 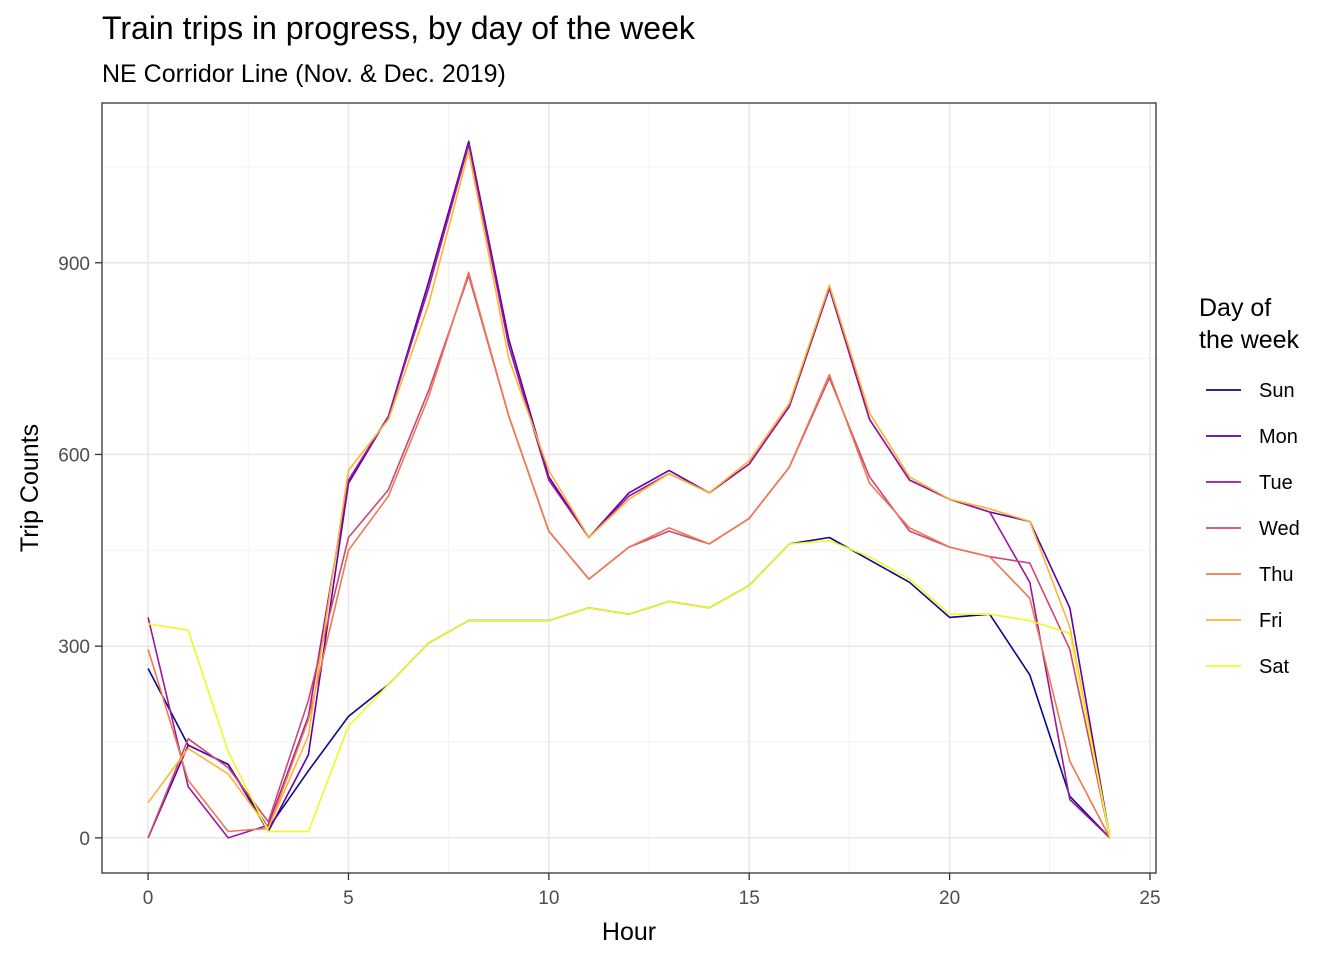 I want to click on x-tick-label: 5, so click(x=348, y=898).